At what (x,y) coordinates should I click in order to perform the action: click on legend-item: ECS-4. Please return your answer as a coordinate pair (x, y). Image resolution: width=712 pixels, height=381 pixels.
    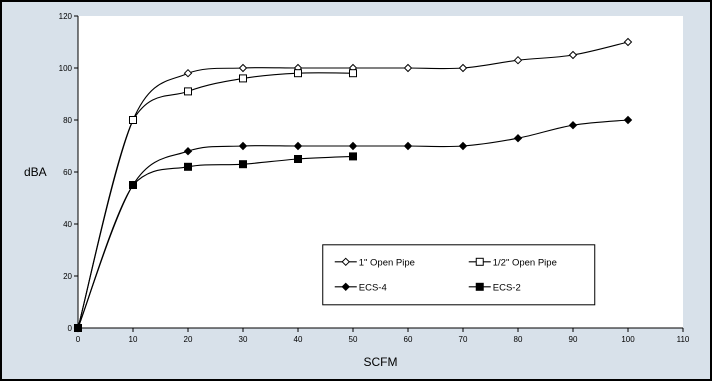
    Looking at the image, I should click on (360, 287).